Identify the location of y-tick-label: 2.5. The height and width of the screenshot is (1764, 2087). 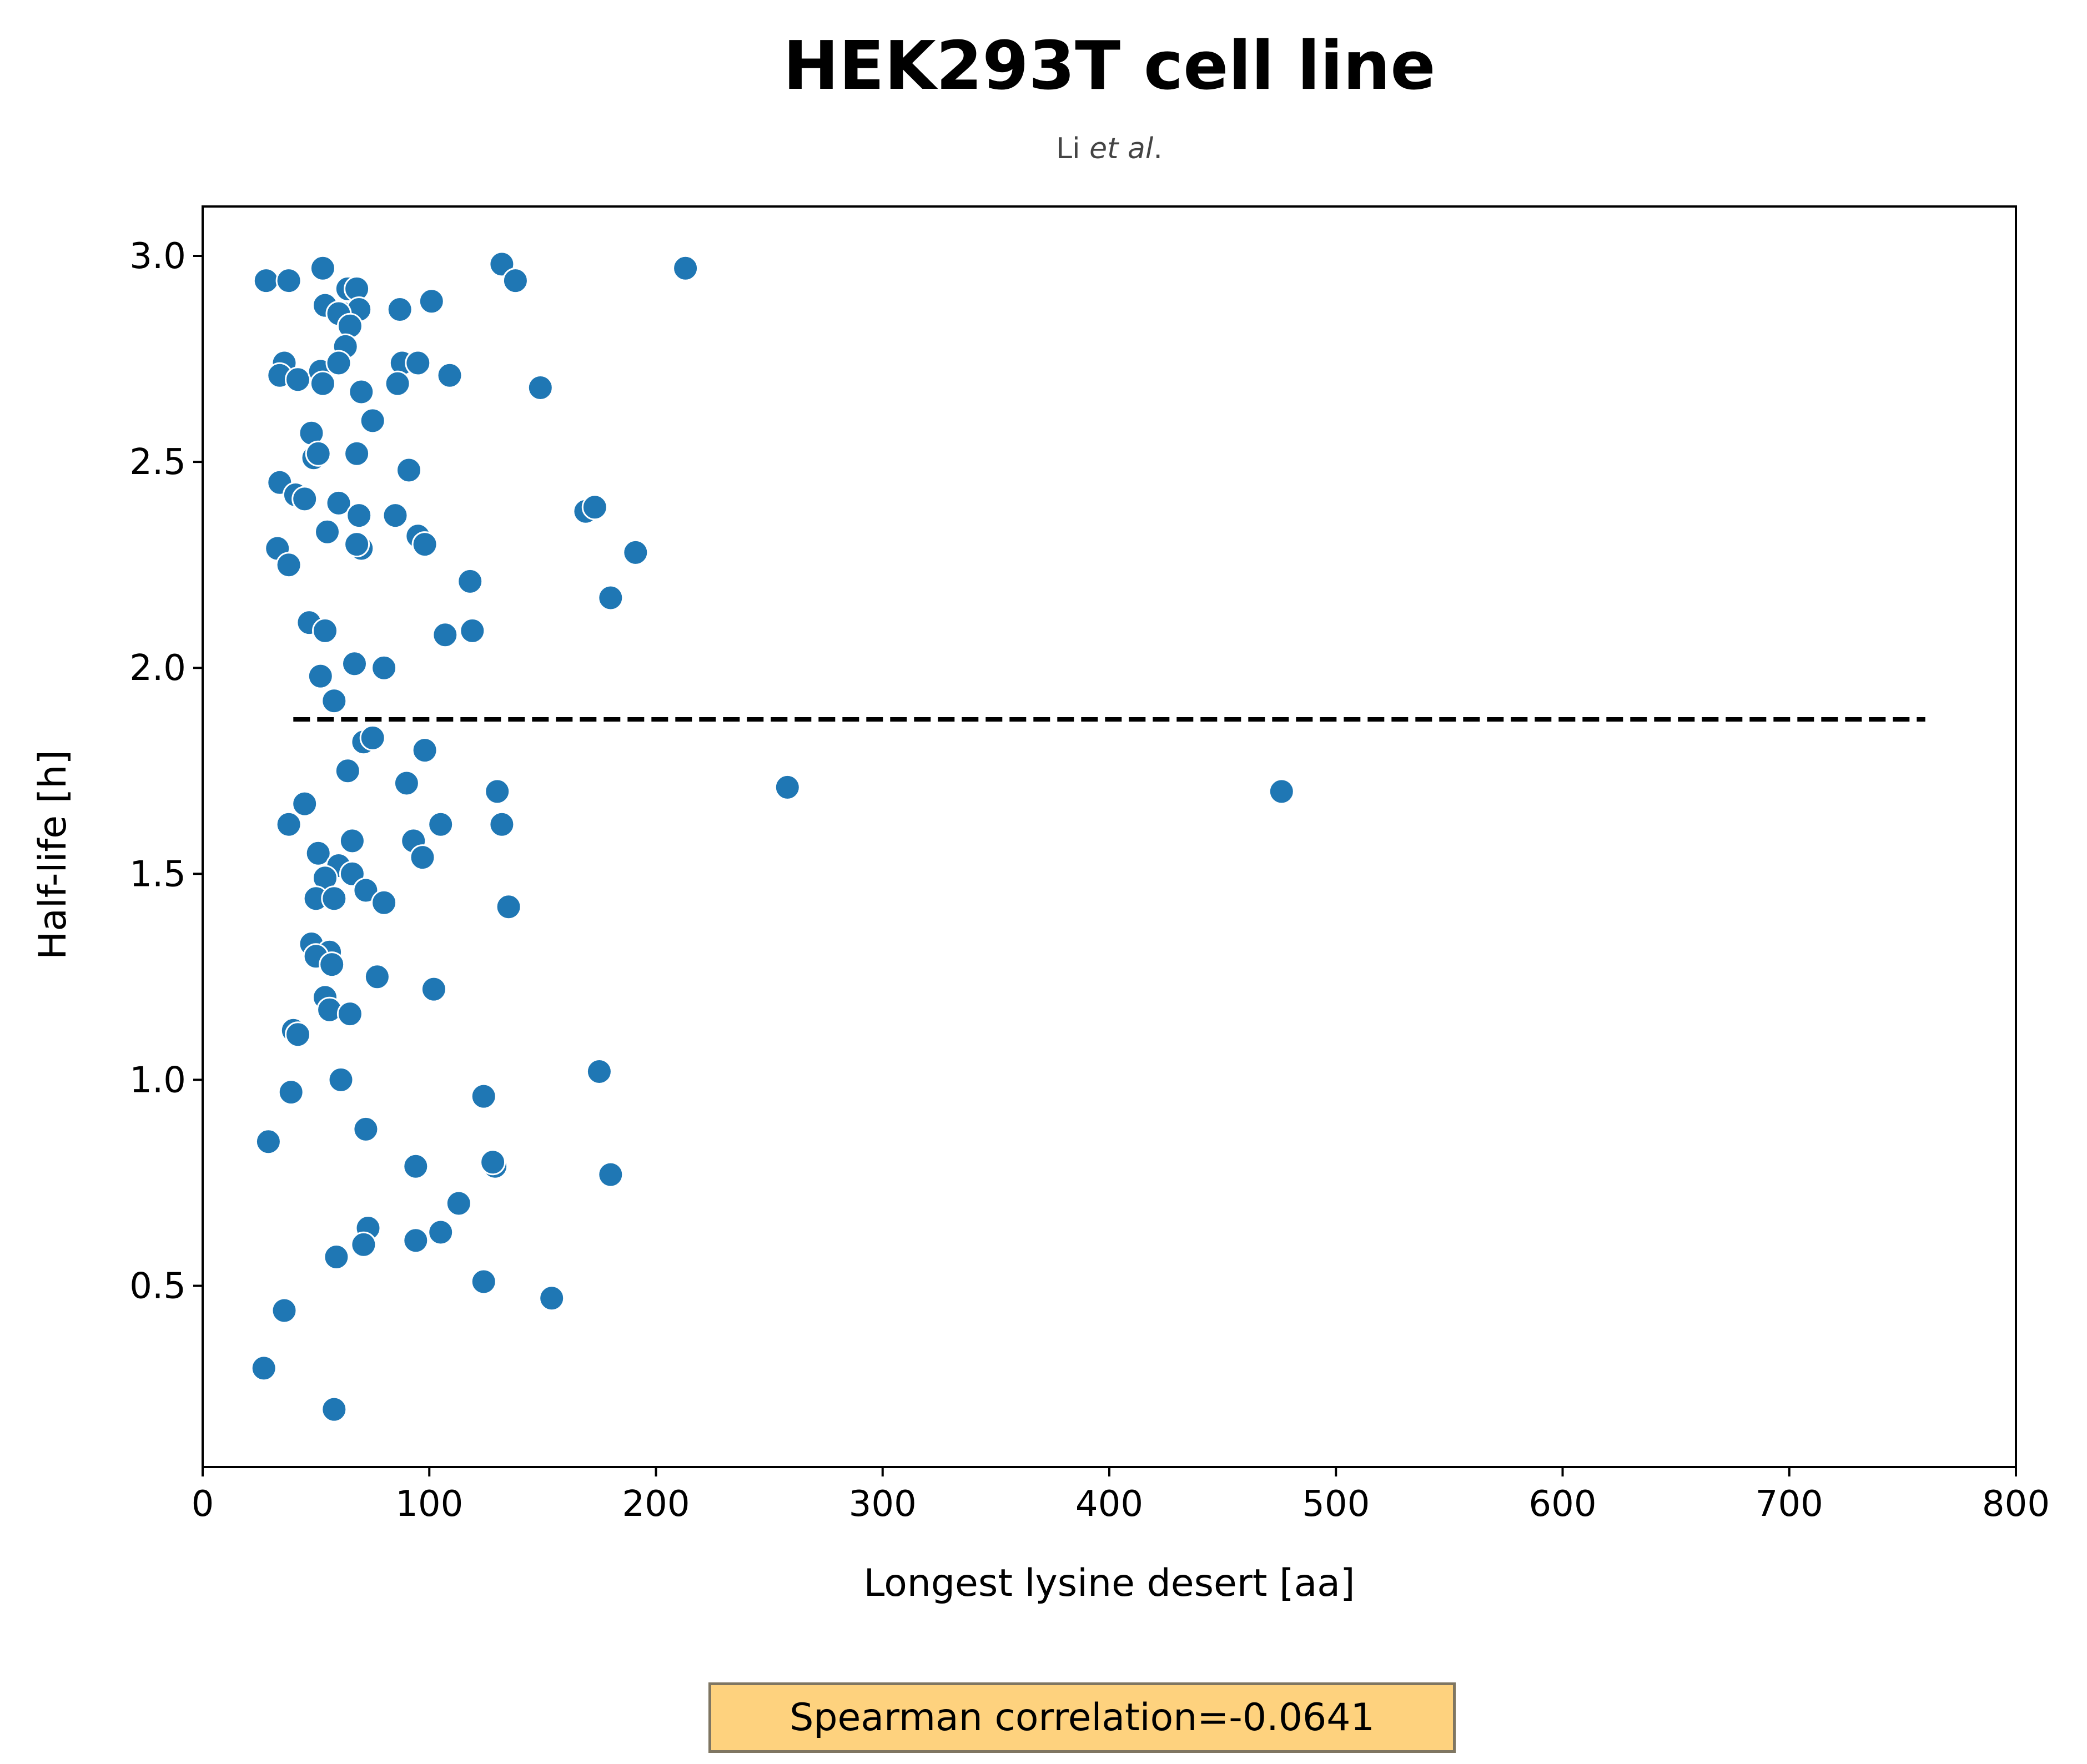
(157, 462).